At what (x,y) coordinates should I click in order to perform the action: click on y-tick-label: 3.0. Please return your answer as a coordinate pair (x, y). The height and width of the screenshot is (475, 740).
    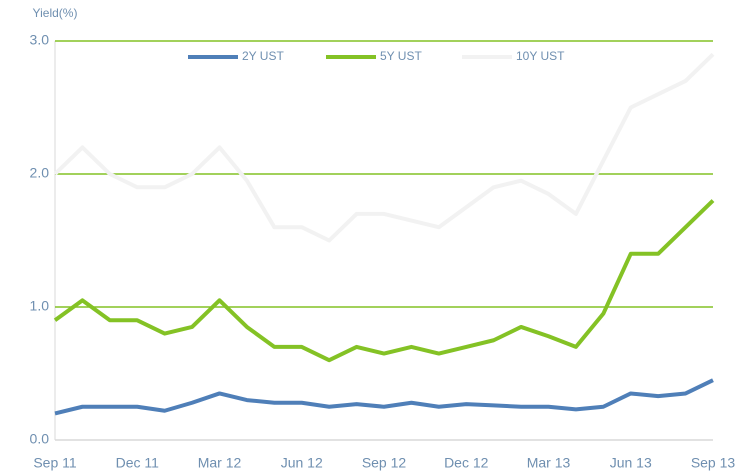
    Looking at the image, I should click on (40, 40).